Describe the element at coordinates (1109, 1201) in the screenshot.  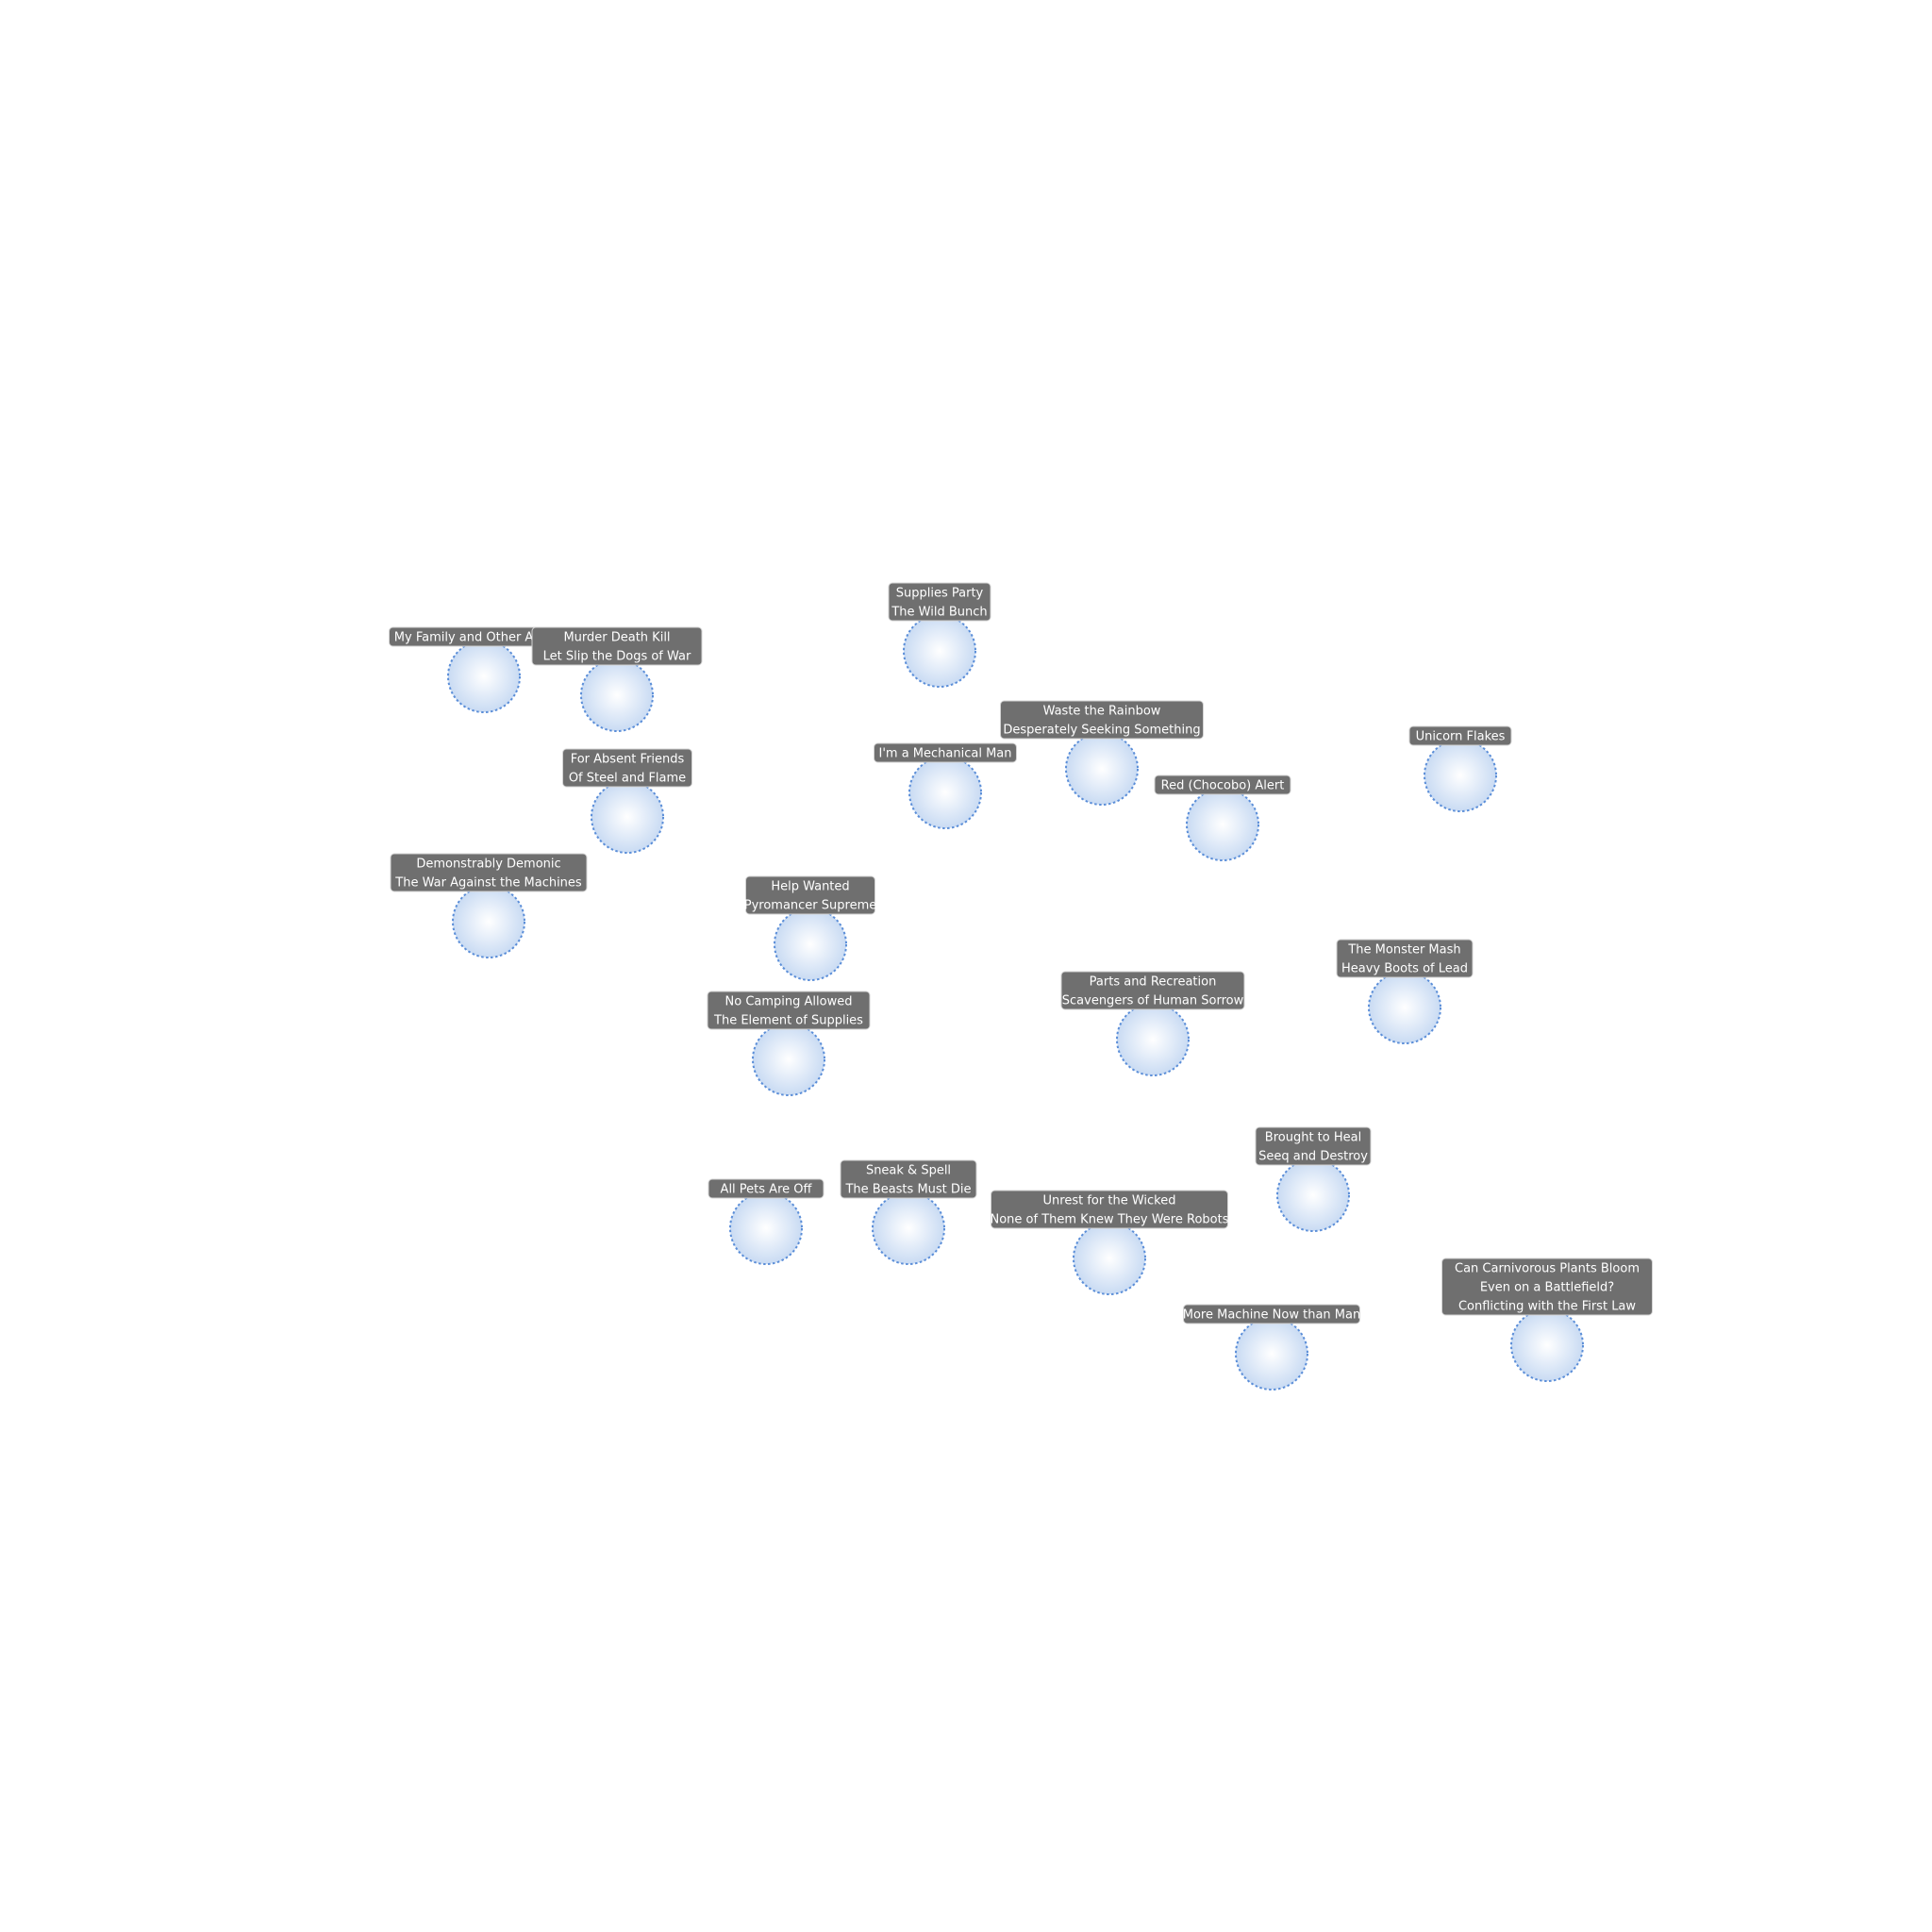
I see `map-node-label-line: Unrest for the Wicked` at that location.